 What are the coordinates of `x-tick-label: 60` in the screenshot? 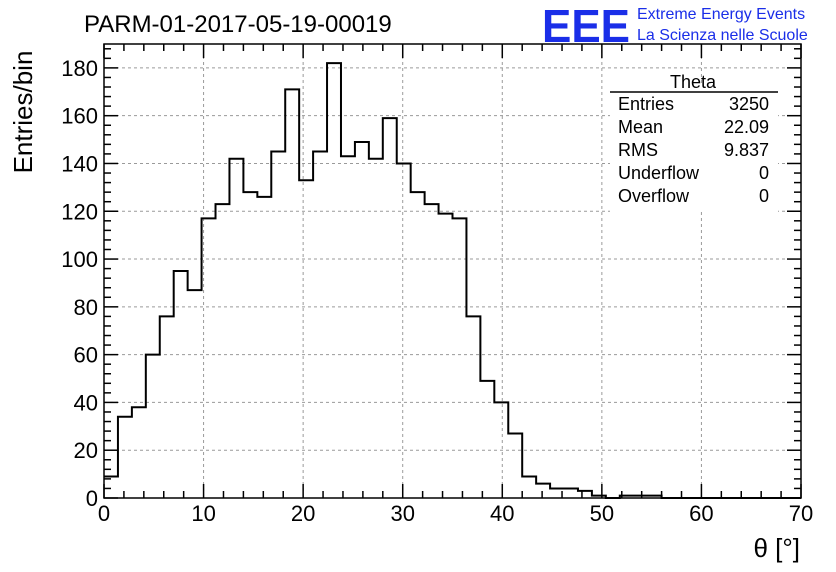 It's located at (701, 513).